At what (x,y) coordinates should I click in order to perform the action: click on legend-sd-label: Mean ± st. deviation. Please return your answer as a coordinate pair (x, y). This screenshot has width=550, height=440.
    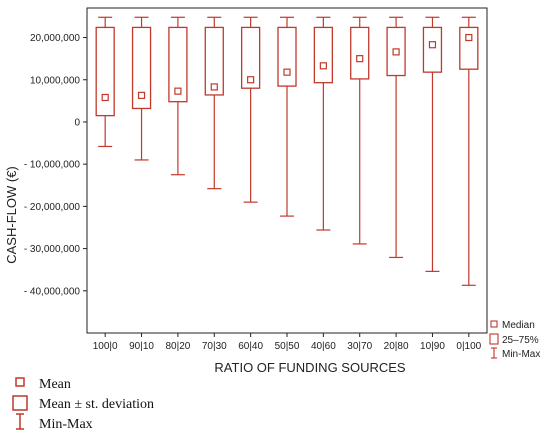
    Looking at the image, I should click on (96, 404).